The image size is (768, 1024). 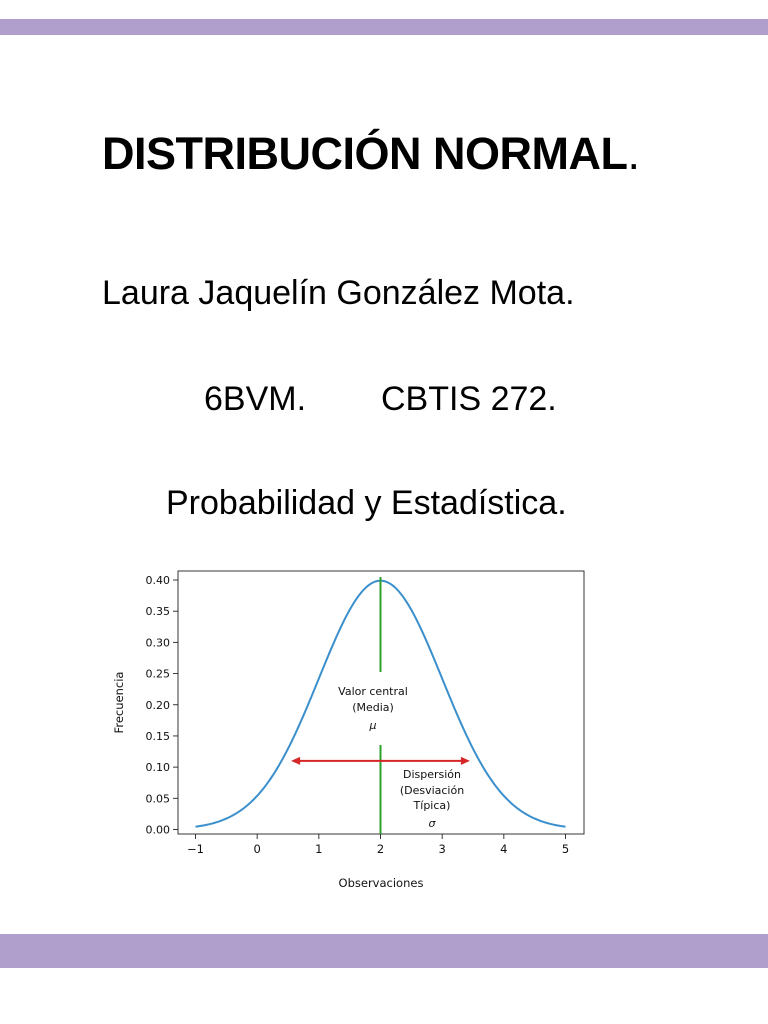 What do you see at coordinates (503, 849) in the screenshot?
I see `x-tick-label: 4` at bounding box center [503, 849].